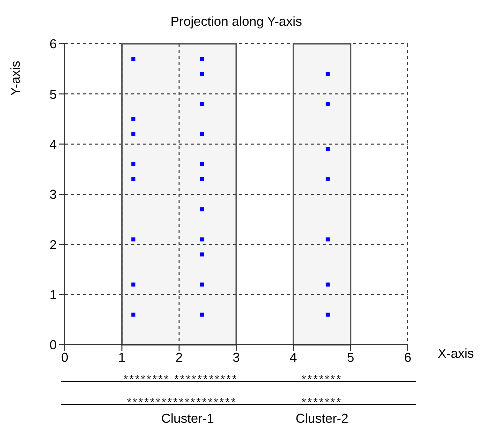  I want to click on x-tick-label: 1, so click(122, 358).